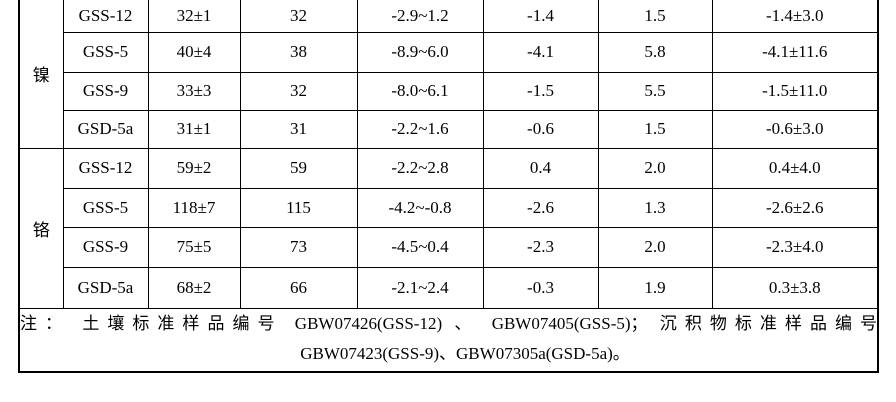  Describe the element at coordinates (795, 91) in the screenshot. I see `combined-error-cell: -1.5±11.0` at that location.